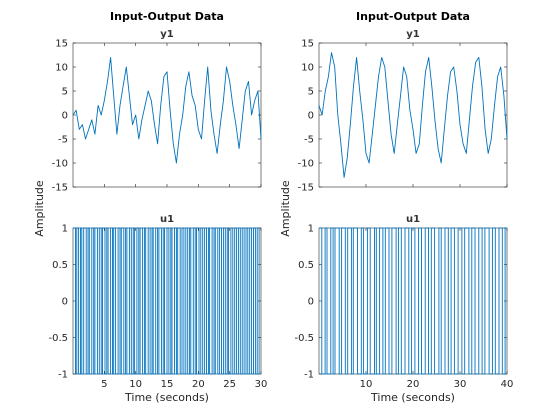  What do you see at coordinates (229, 384) in the screenshot?
I see `x-tick-label: 25` at bounding box center [229, 384].